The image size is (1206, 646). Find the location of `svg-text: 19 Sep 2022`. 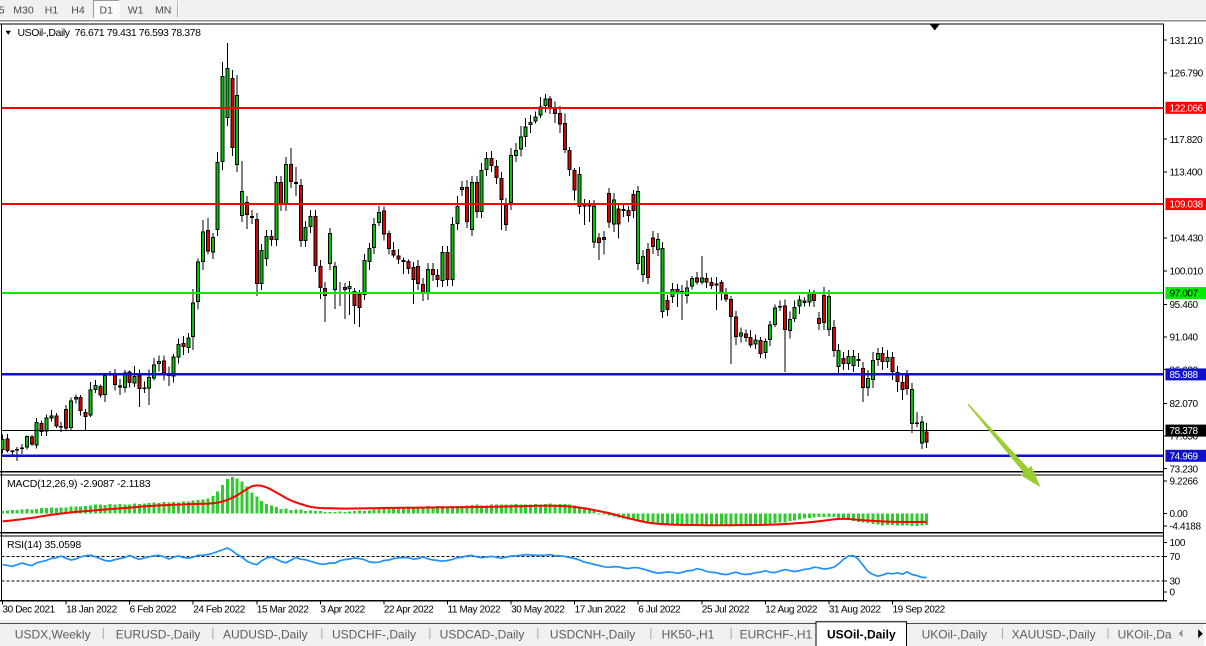

svg-text: 19 Sep 2022 is located at coordinates (919, 610).